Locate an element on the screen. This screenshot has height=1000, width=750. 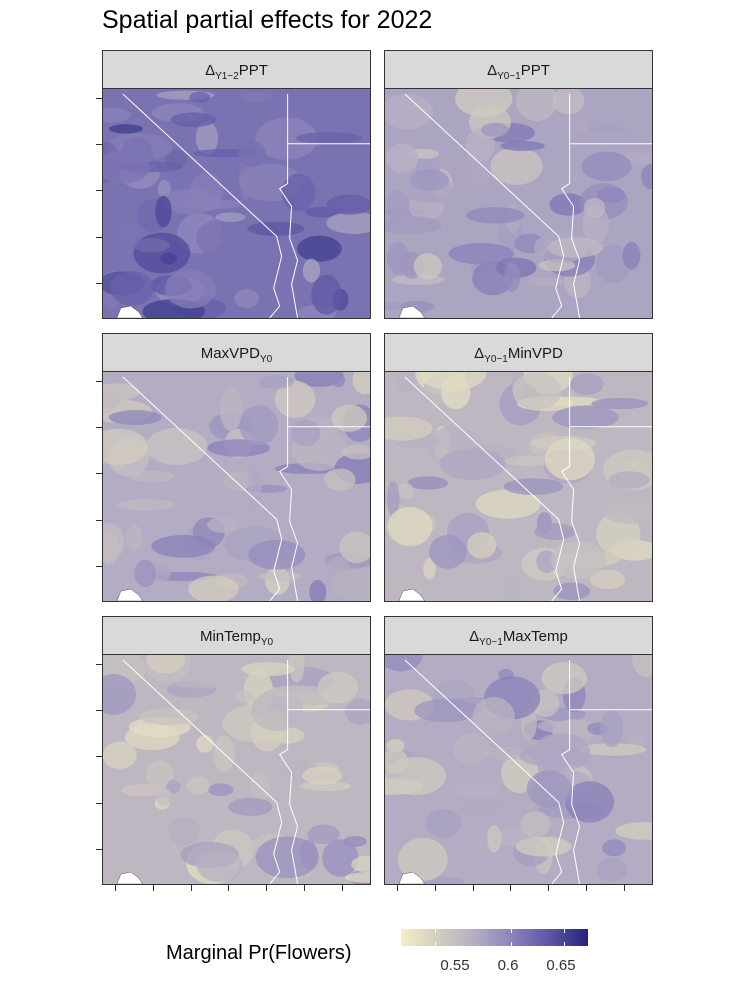
no-data-area is located at coordinates (412, 594).